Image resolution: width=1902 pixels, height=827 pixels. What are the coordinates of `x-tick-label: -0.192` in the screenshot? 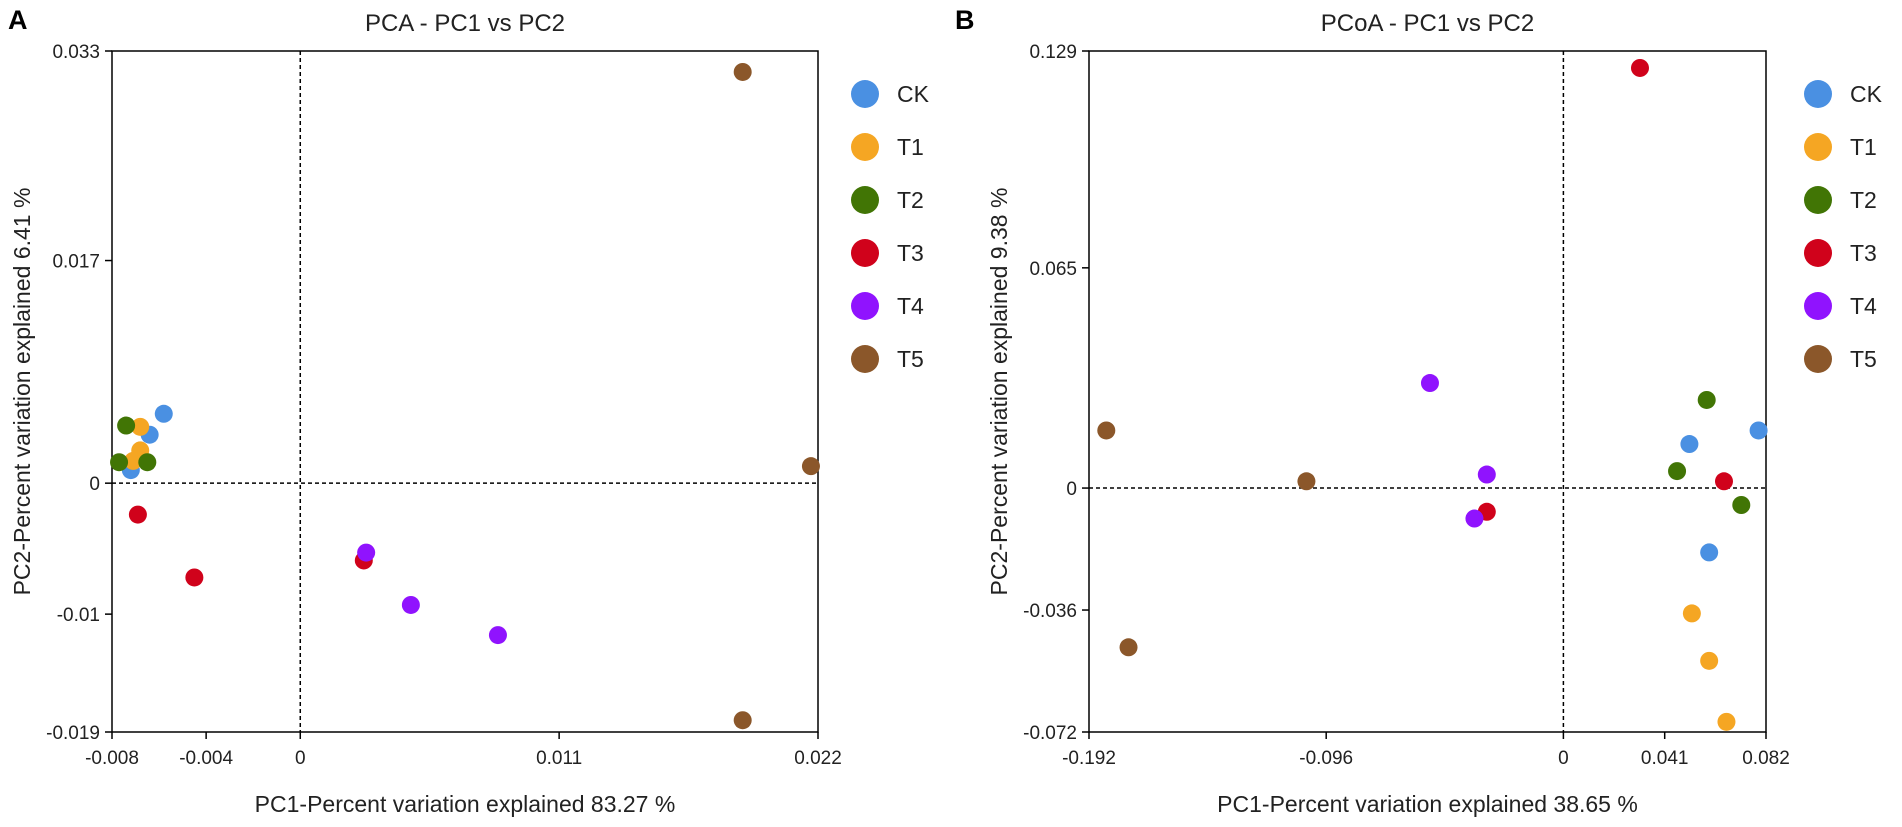 It's located at (1089, 758).